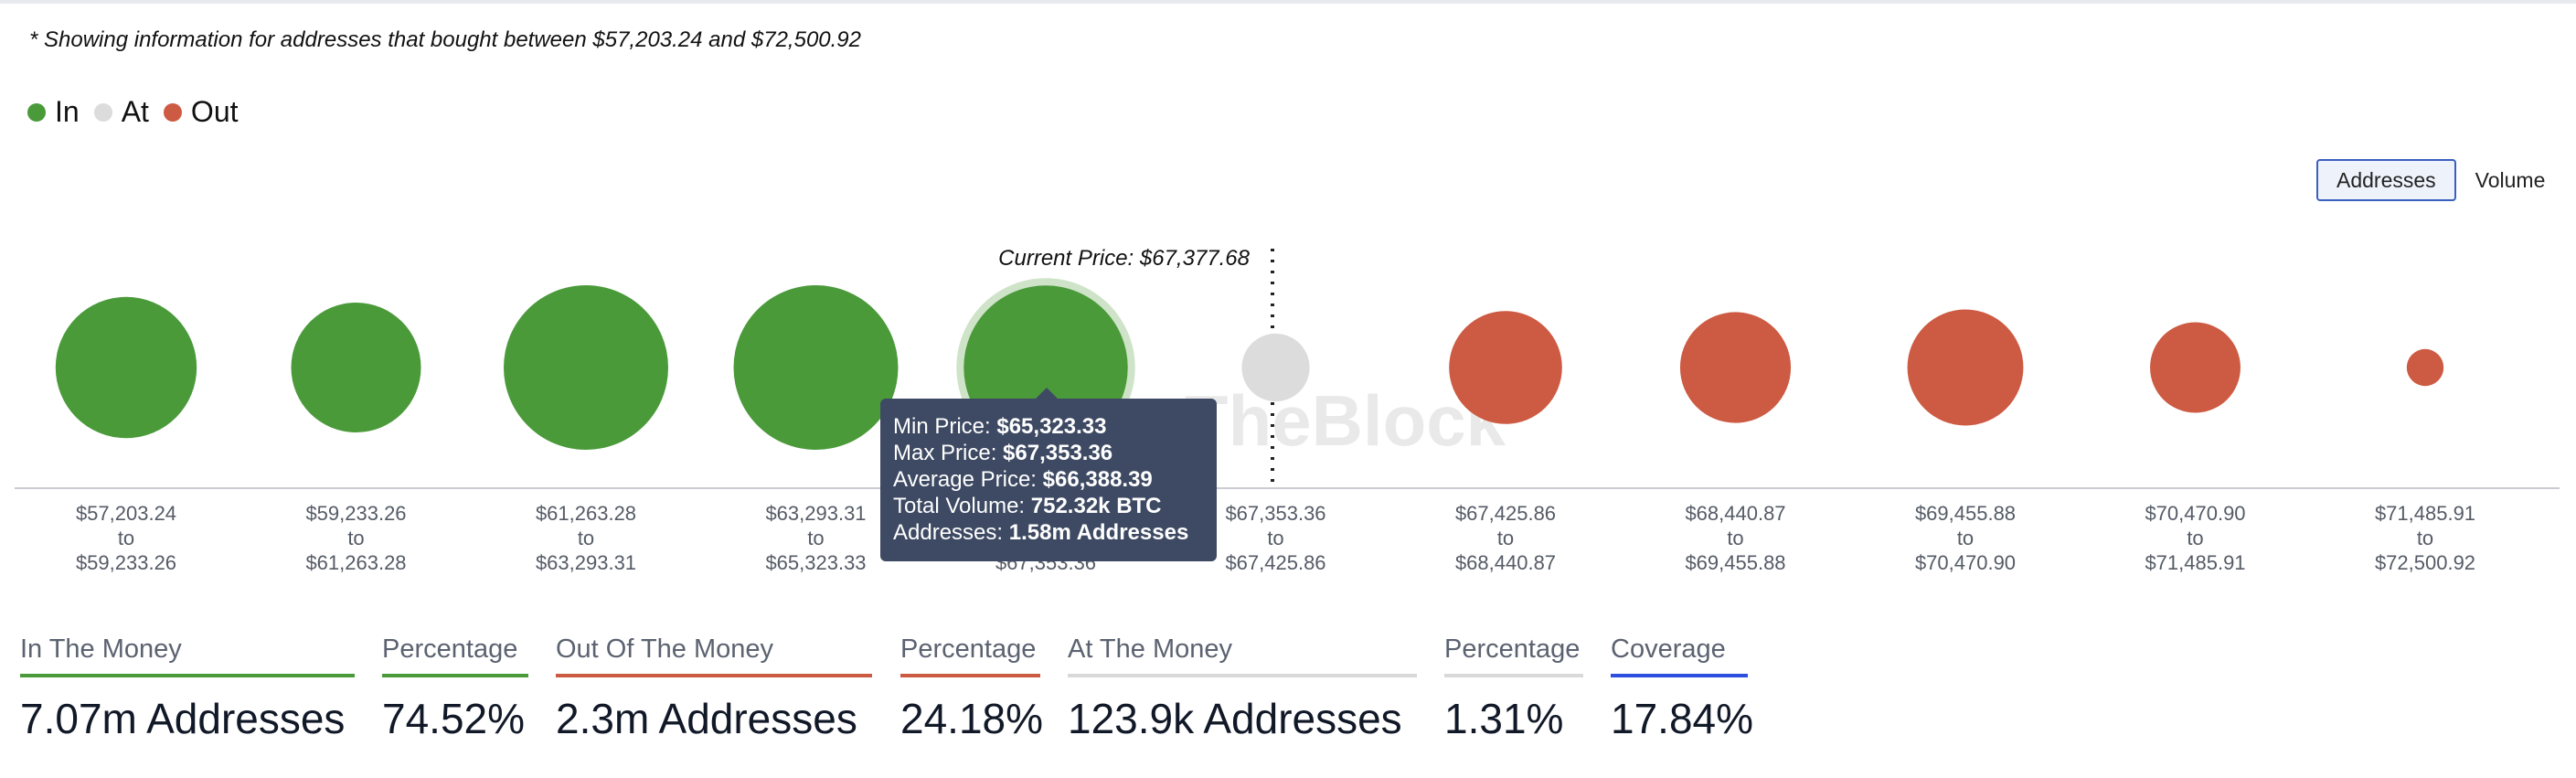 The width and height of the screenshot is (2576, 778). I want to click on stat-label: Out Of The Money, so click(665, 649).